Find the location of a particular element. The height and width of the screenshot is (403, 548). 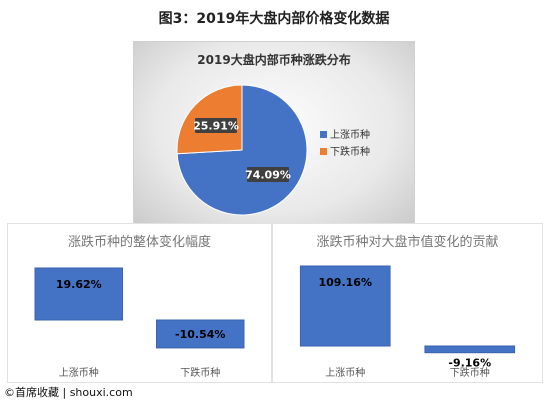

watermark-text: ©首席收藏 | shouxi.com is located at coordinates (68, 392).